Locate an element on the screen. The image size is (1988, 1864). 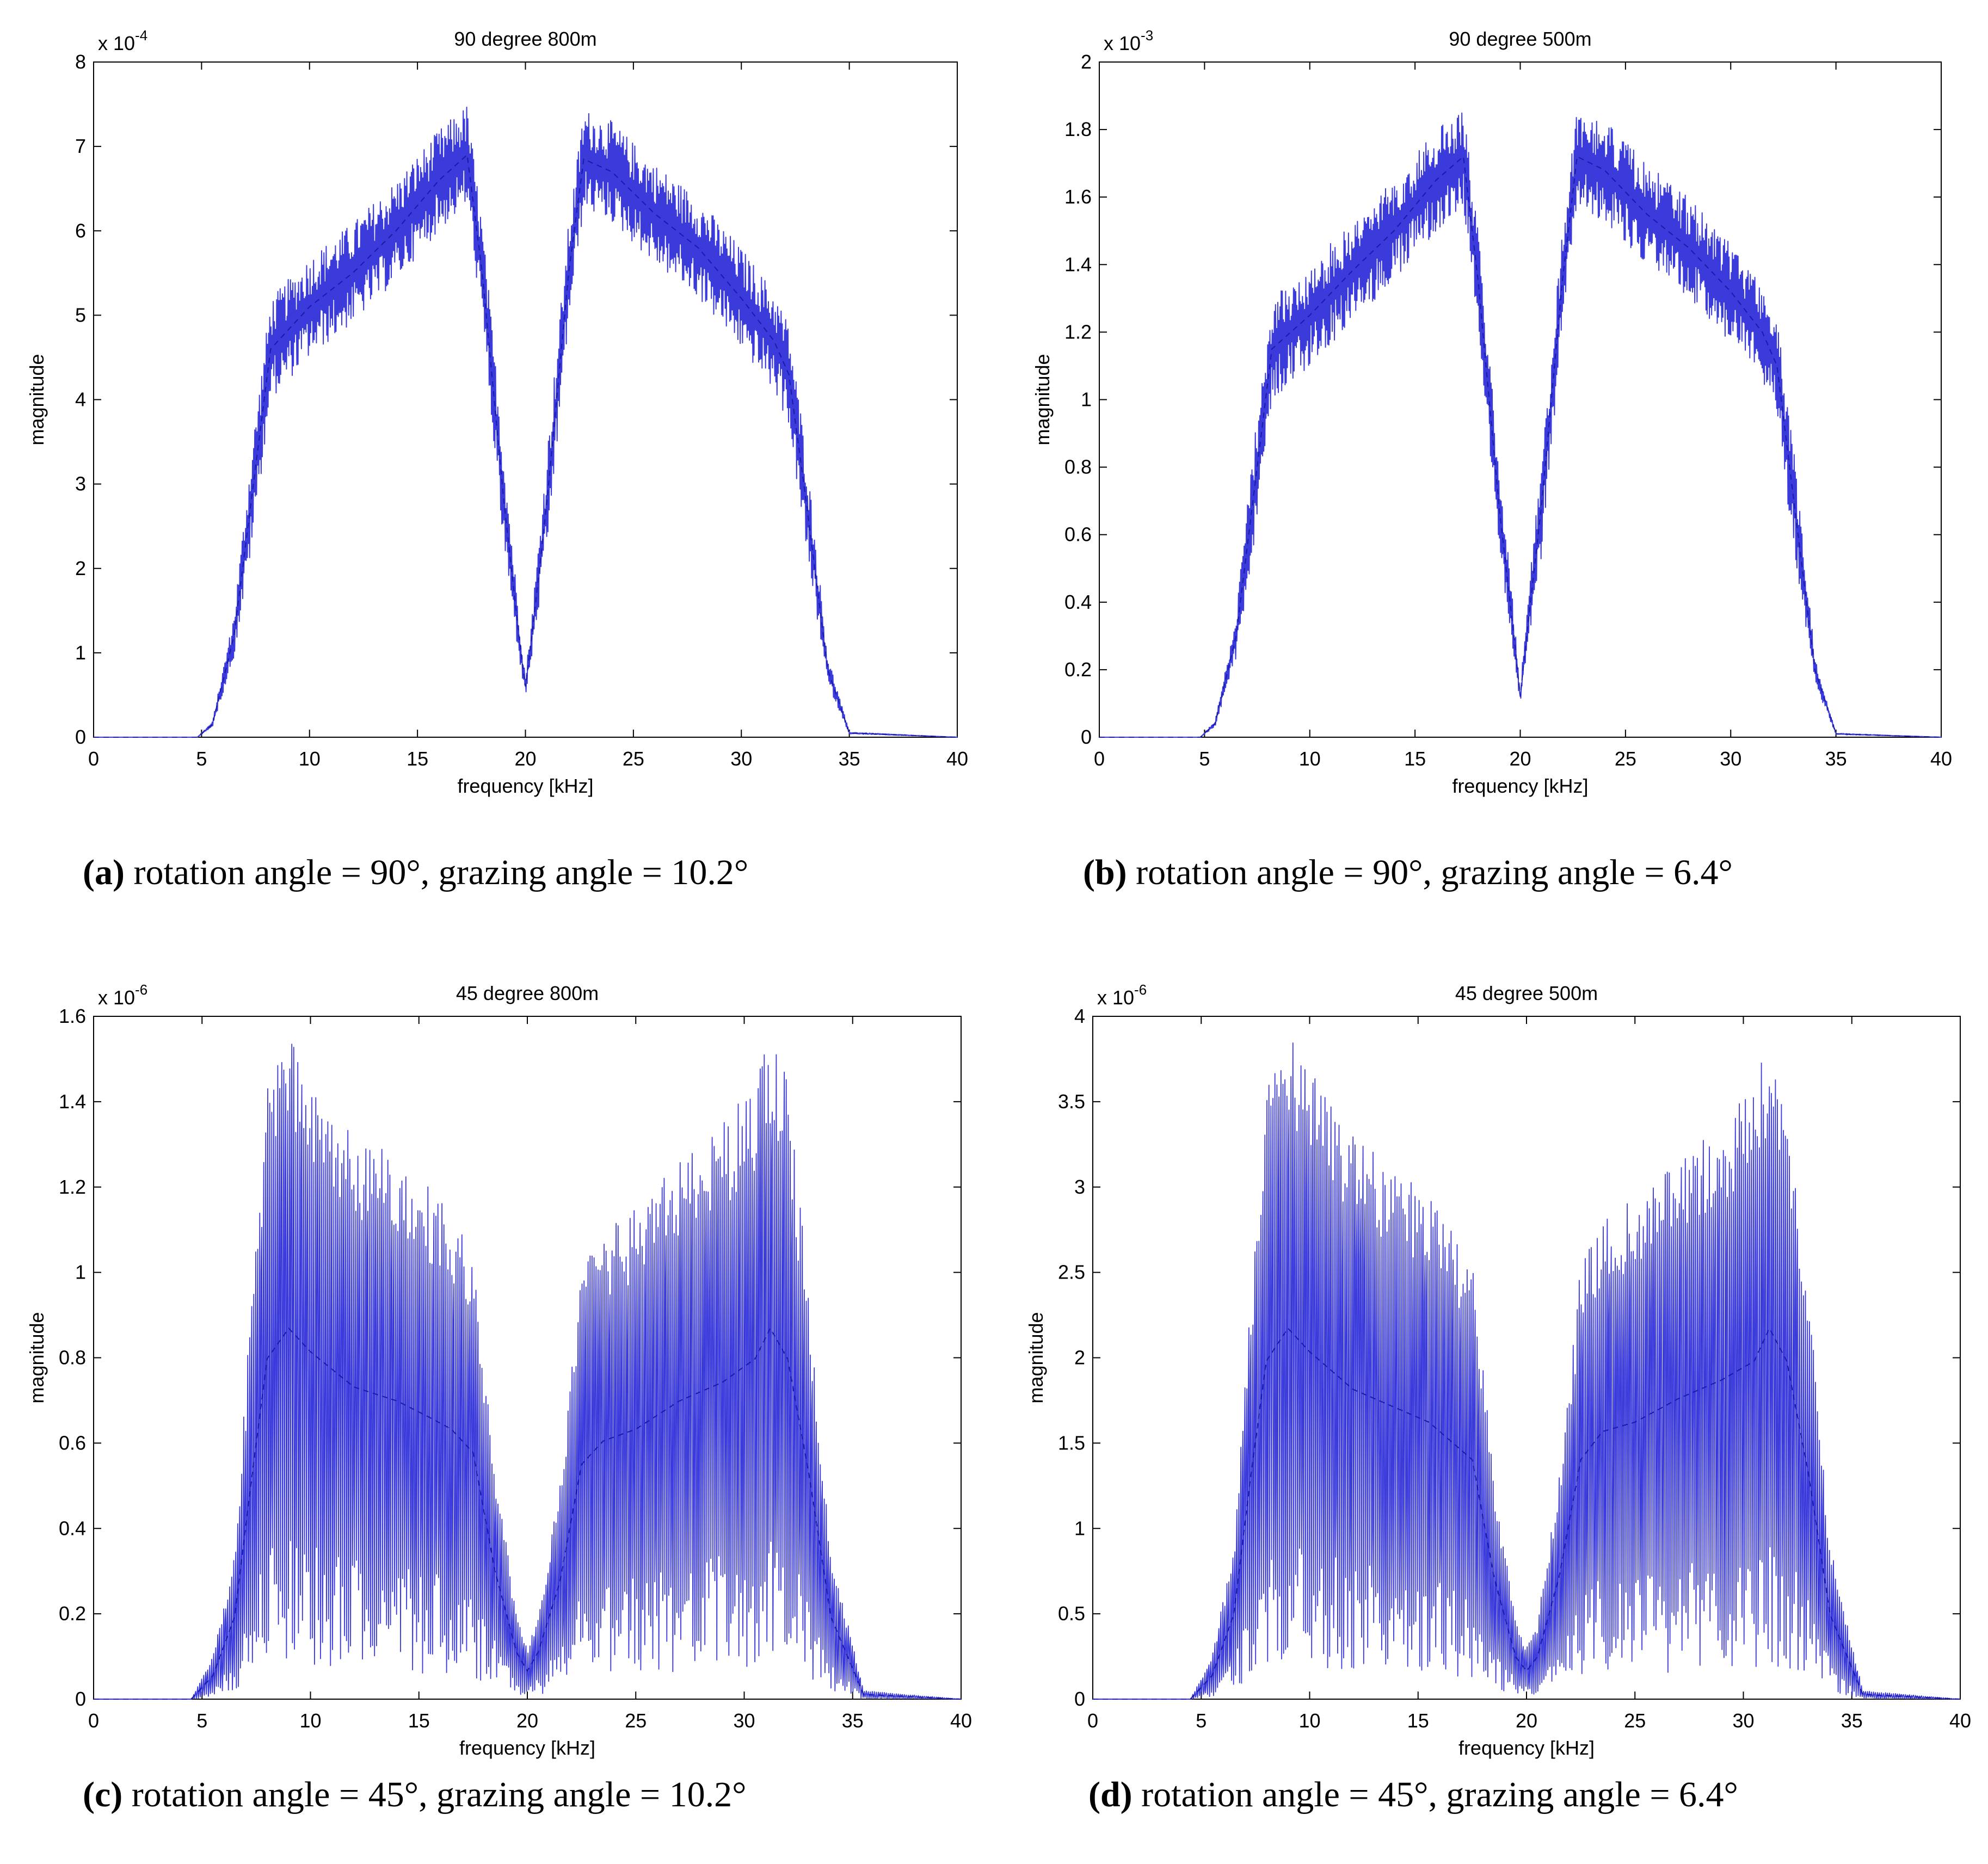
y-tick-label: 7 is located at coordinates (81, 146).